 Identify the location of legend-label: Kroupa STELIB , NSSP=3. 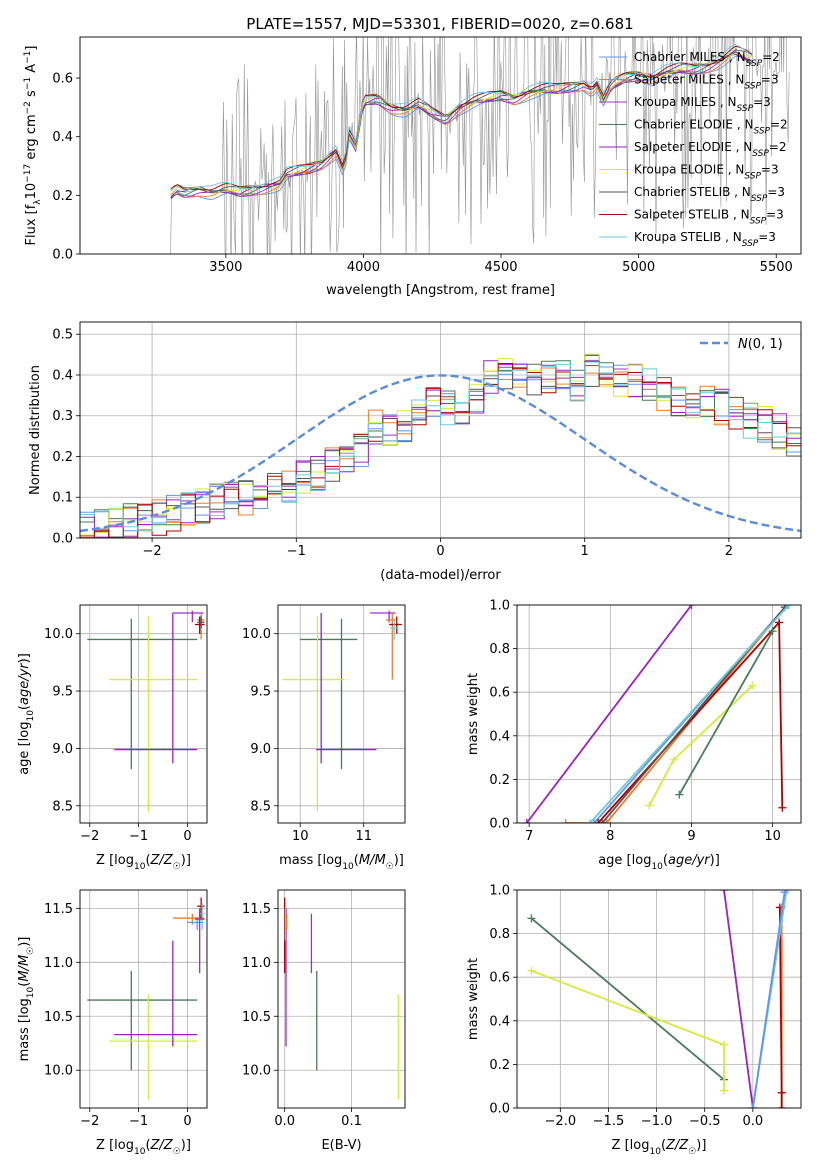
(705, 239).